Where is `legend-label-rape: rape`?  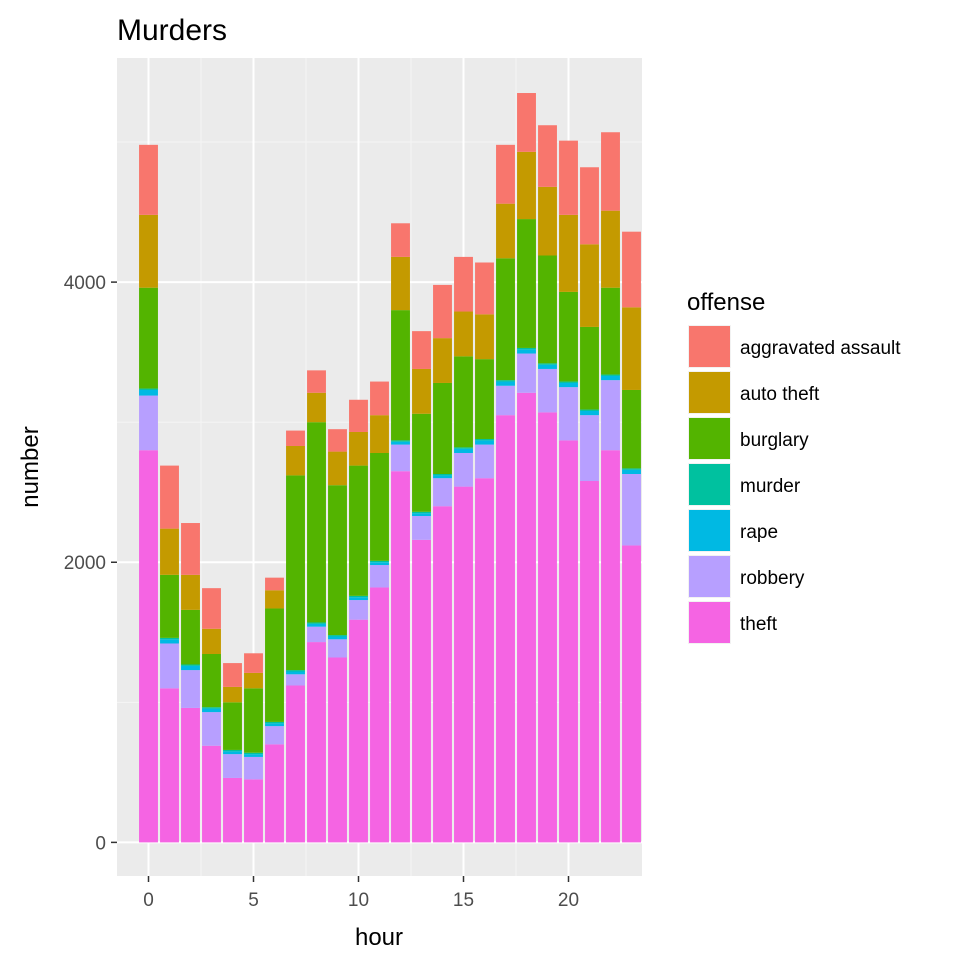 legend-label-rape: rape is located at coordinates (759, 532).